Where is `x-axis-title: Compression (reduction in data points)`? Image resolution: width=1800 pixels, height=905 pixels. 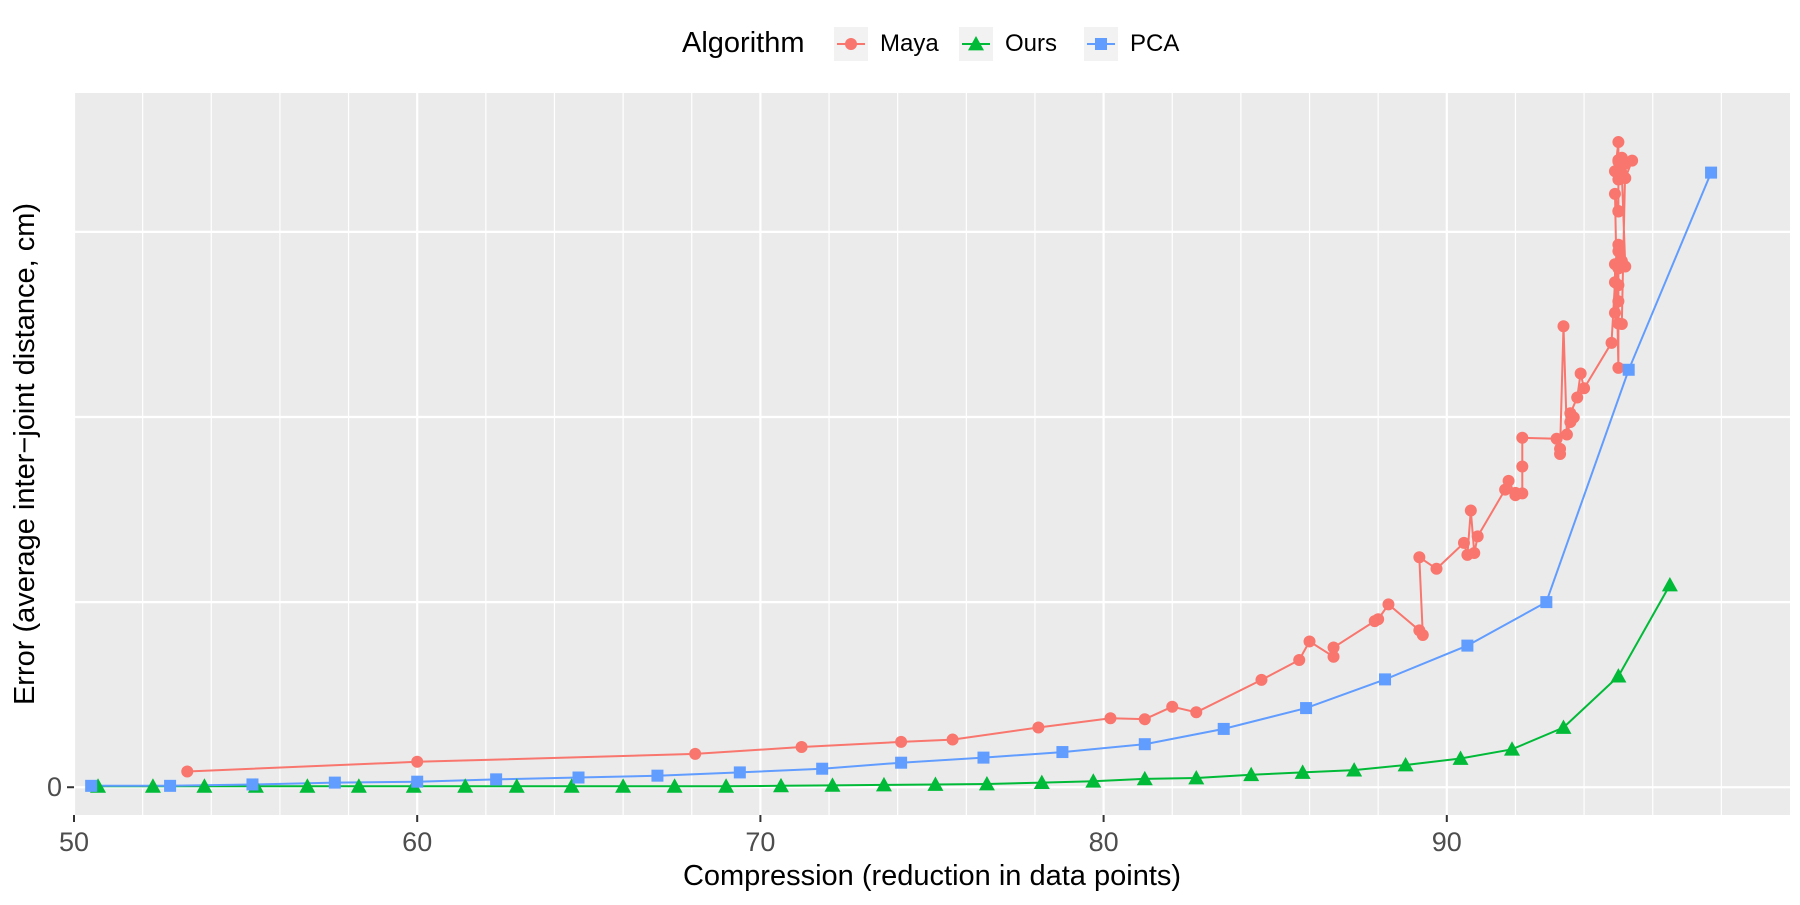
x-axis-title: Compression (reduction in data points) is located at coordinates (932, 876).